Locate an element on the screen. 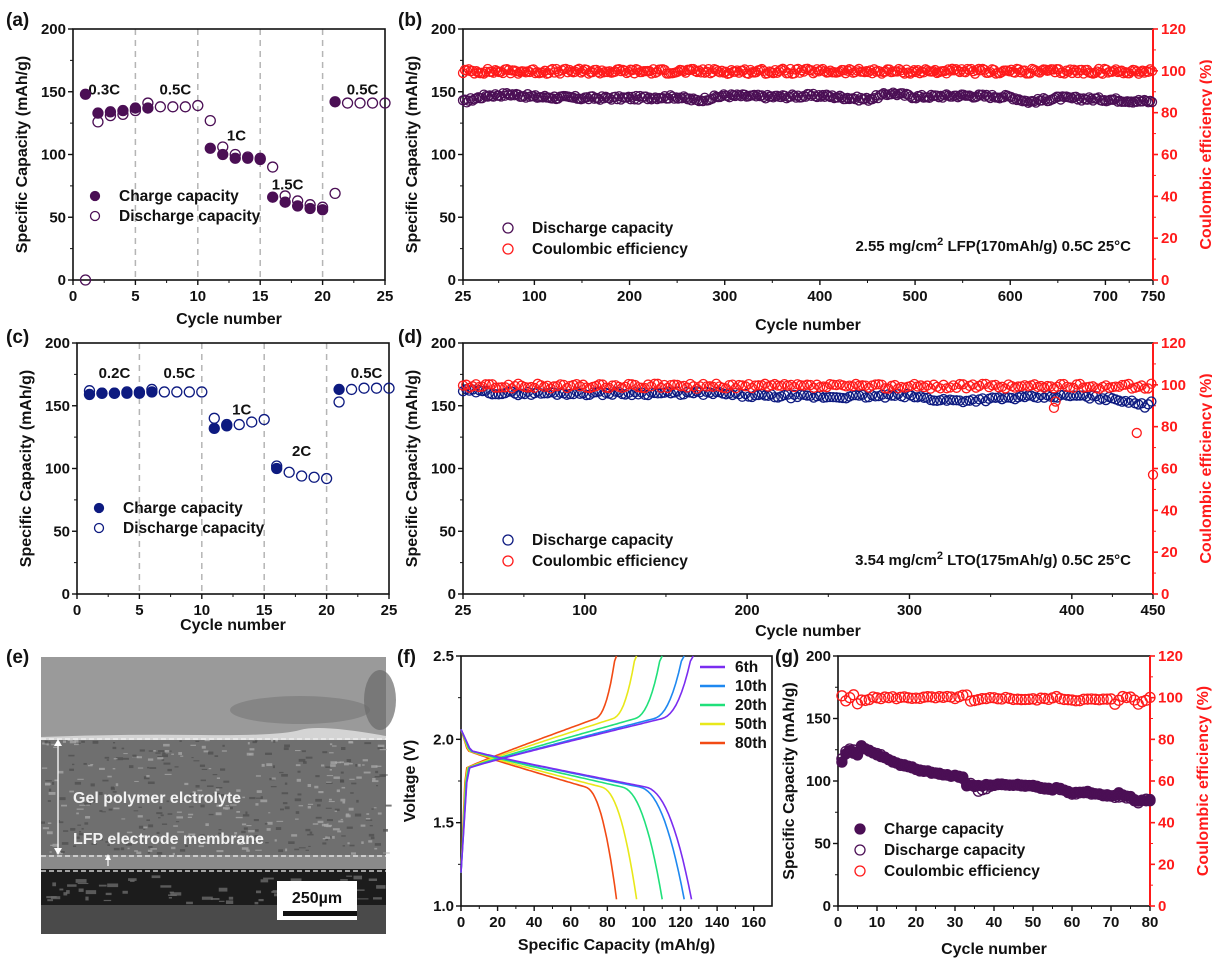 The width and height of the screenshot is (1212, 963). x-tick-label: 600 is located at coordinates (1010, 296).